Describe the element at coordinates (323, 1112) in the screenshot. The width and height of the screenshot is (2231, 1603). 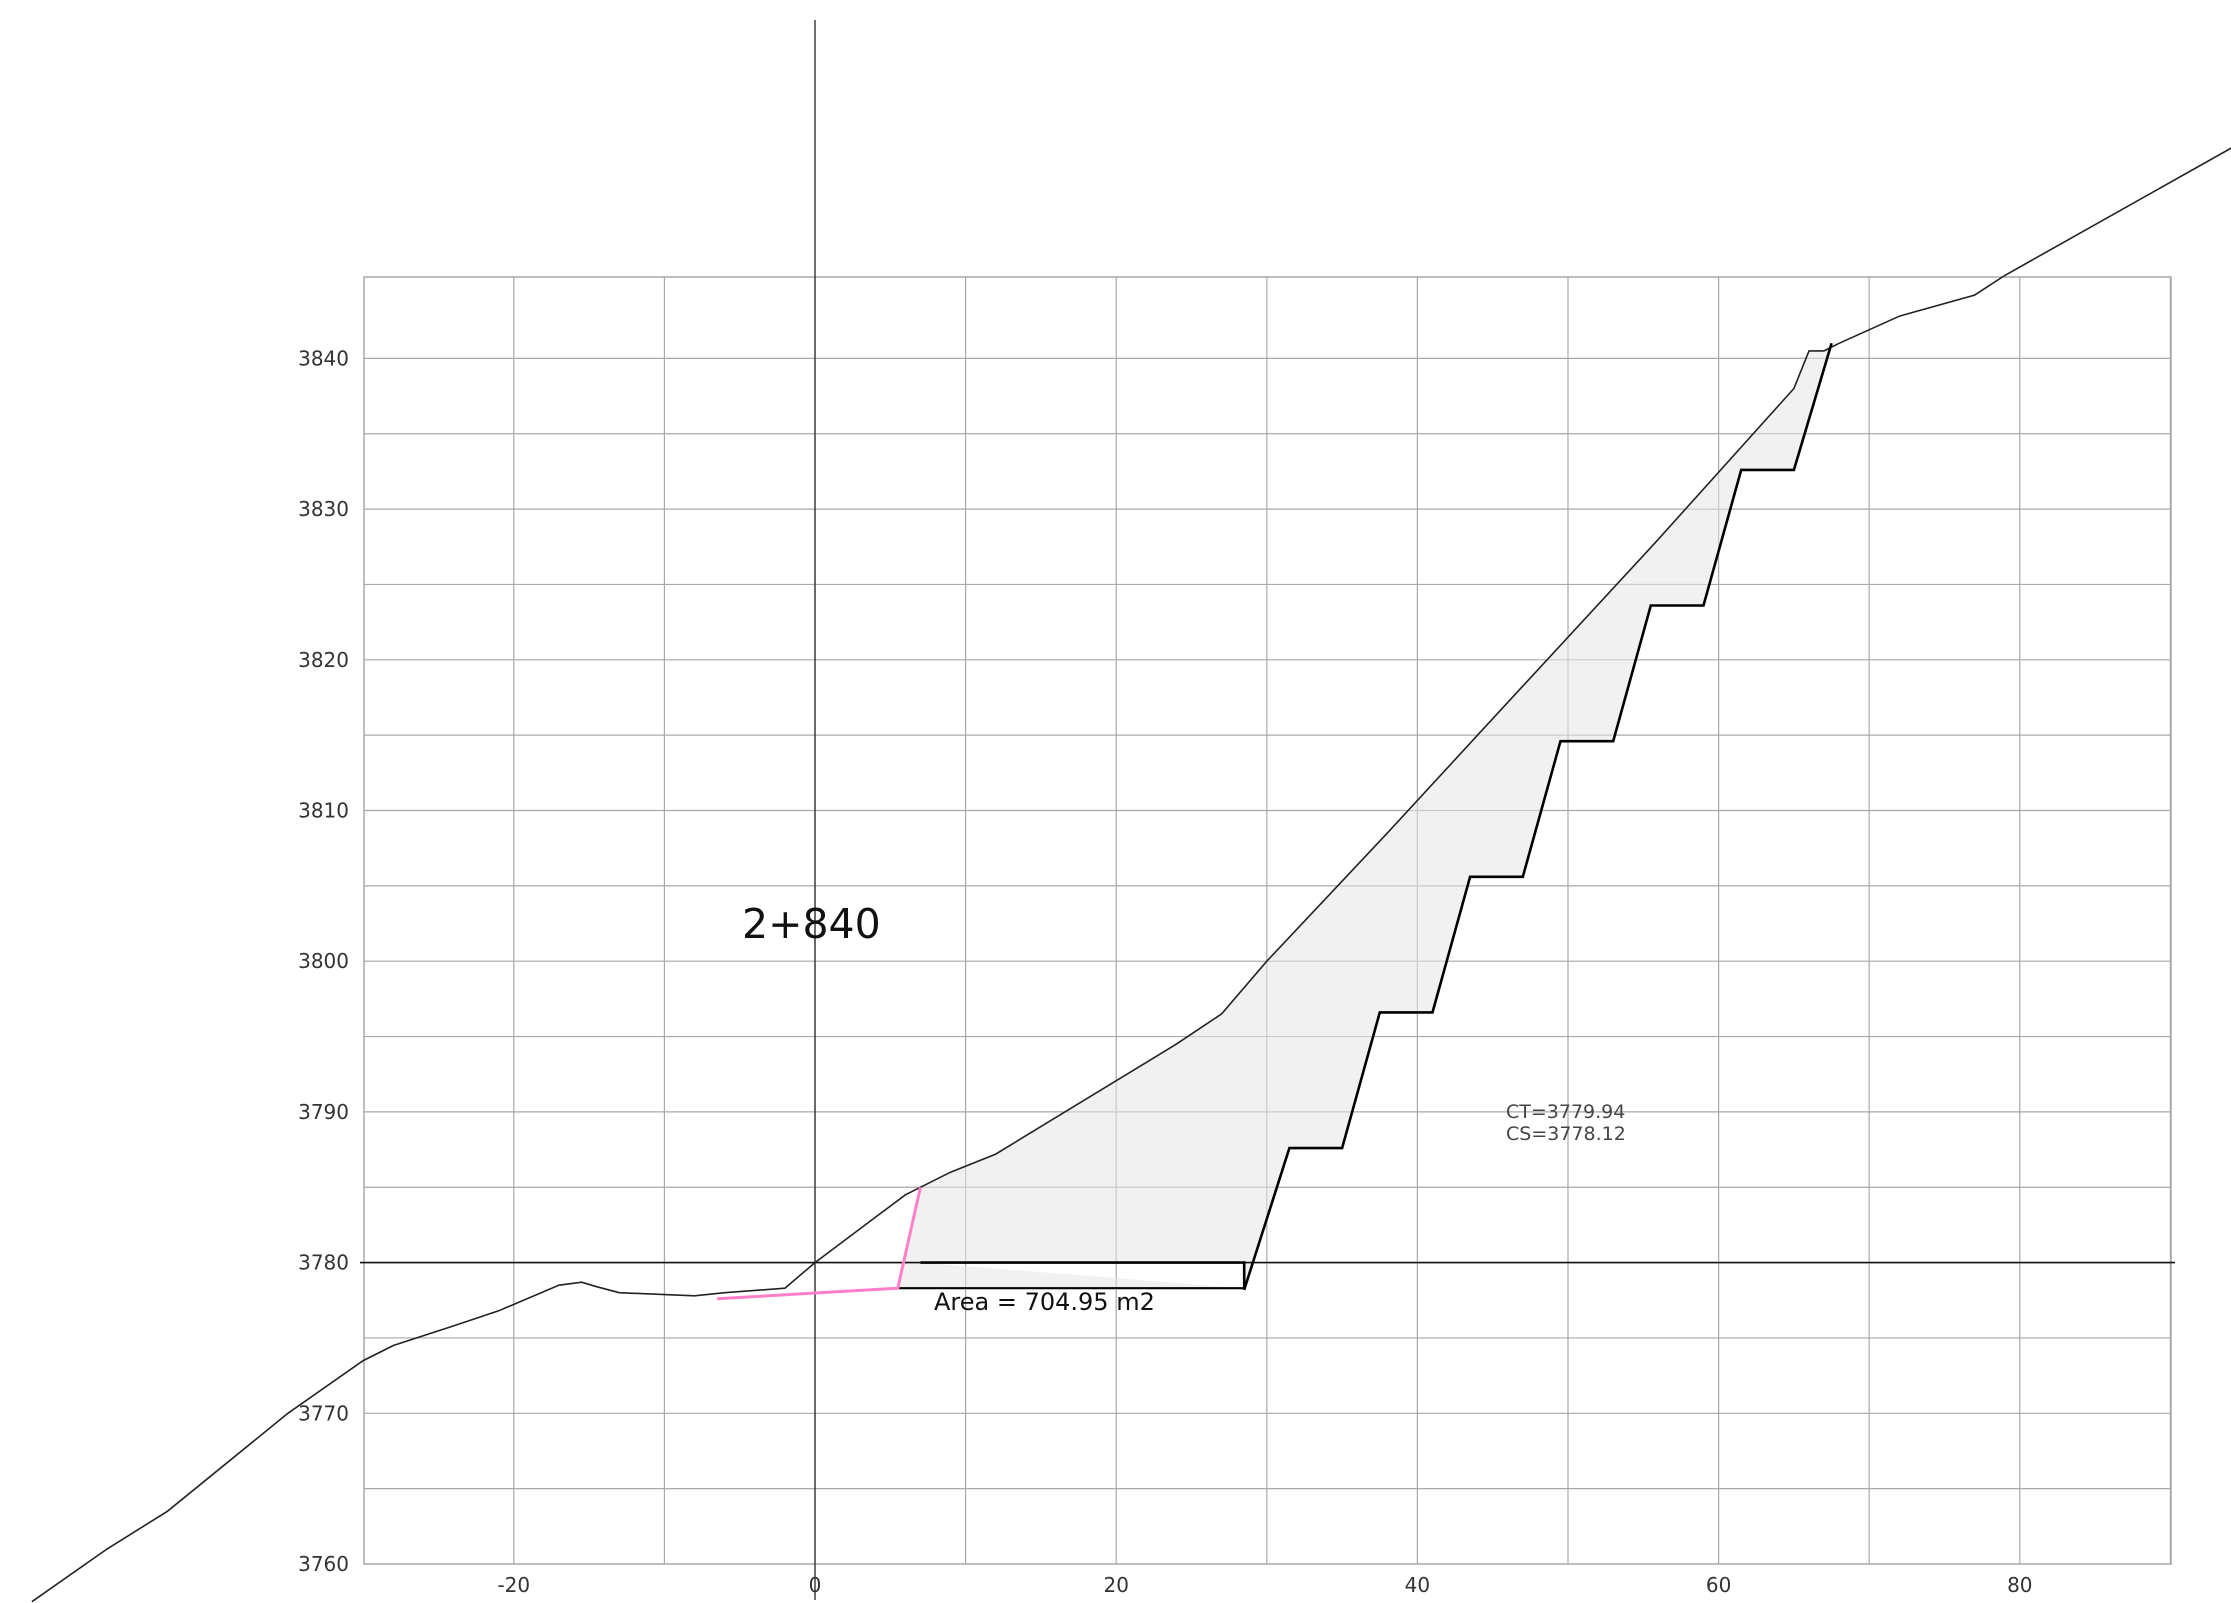
I see `y-tick-label: 3790` at that location.